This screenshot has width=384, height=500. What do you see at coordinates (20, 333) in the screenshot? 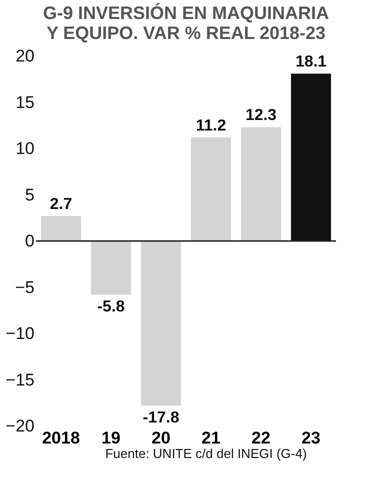
I see `y-tick-label: −10` at bounding box center [20, 333].